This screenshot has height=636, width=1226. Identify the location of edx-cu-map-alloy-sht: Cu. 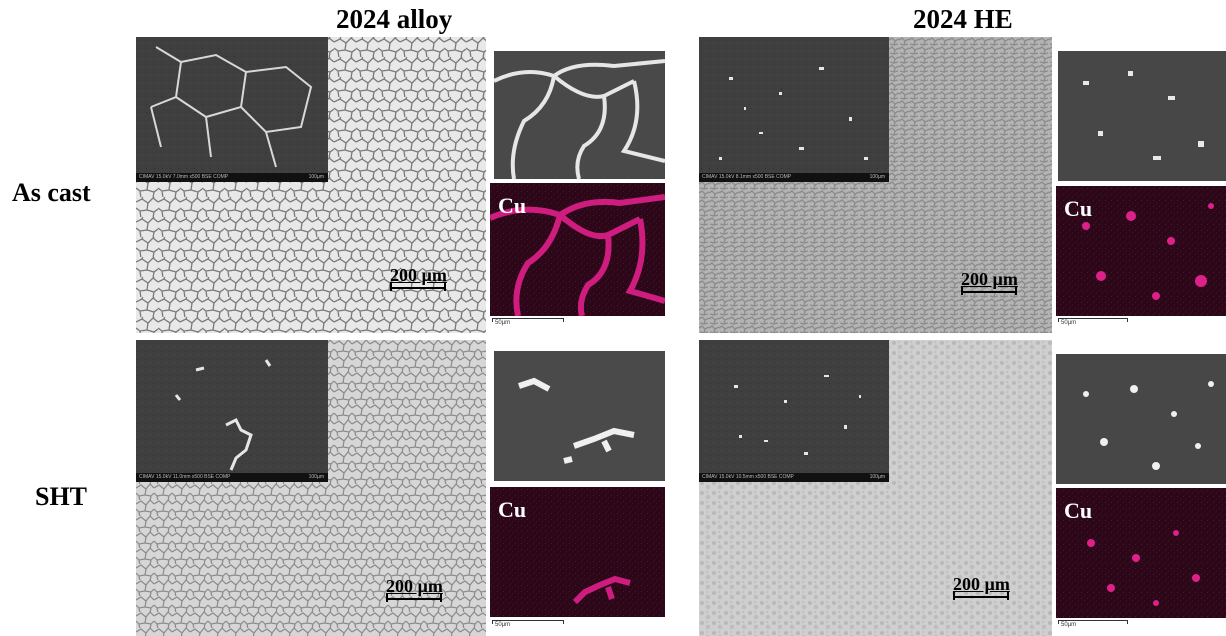
(577, 552).